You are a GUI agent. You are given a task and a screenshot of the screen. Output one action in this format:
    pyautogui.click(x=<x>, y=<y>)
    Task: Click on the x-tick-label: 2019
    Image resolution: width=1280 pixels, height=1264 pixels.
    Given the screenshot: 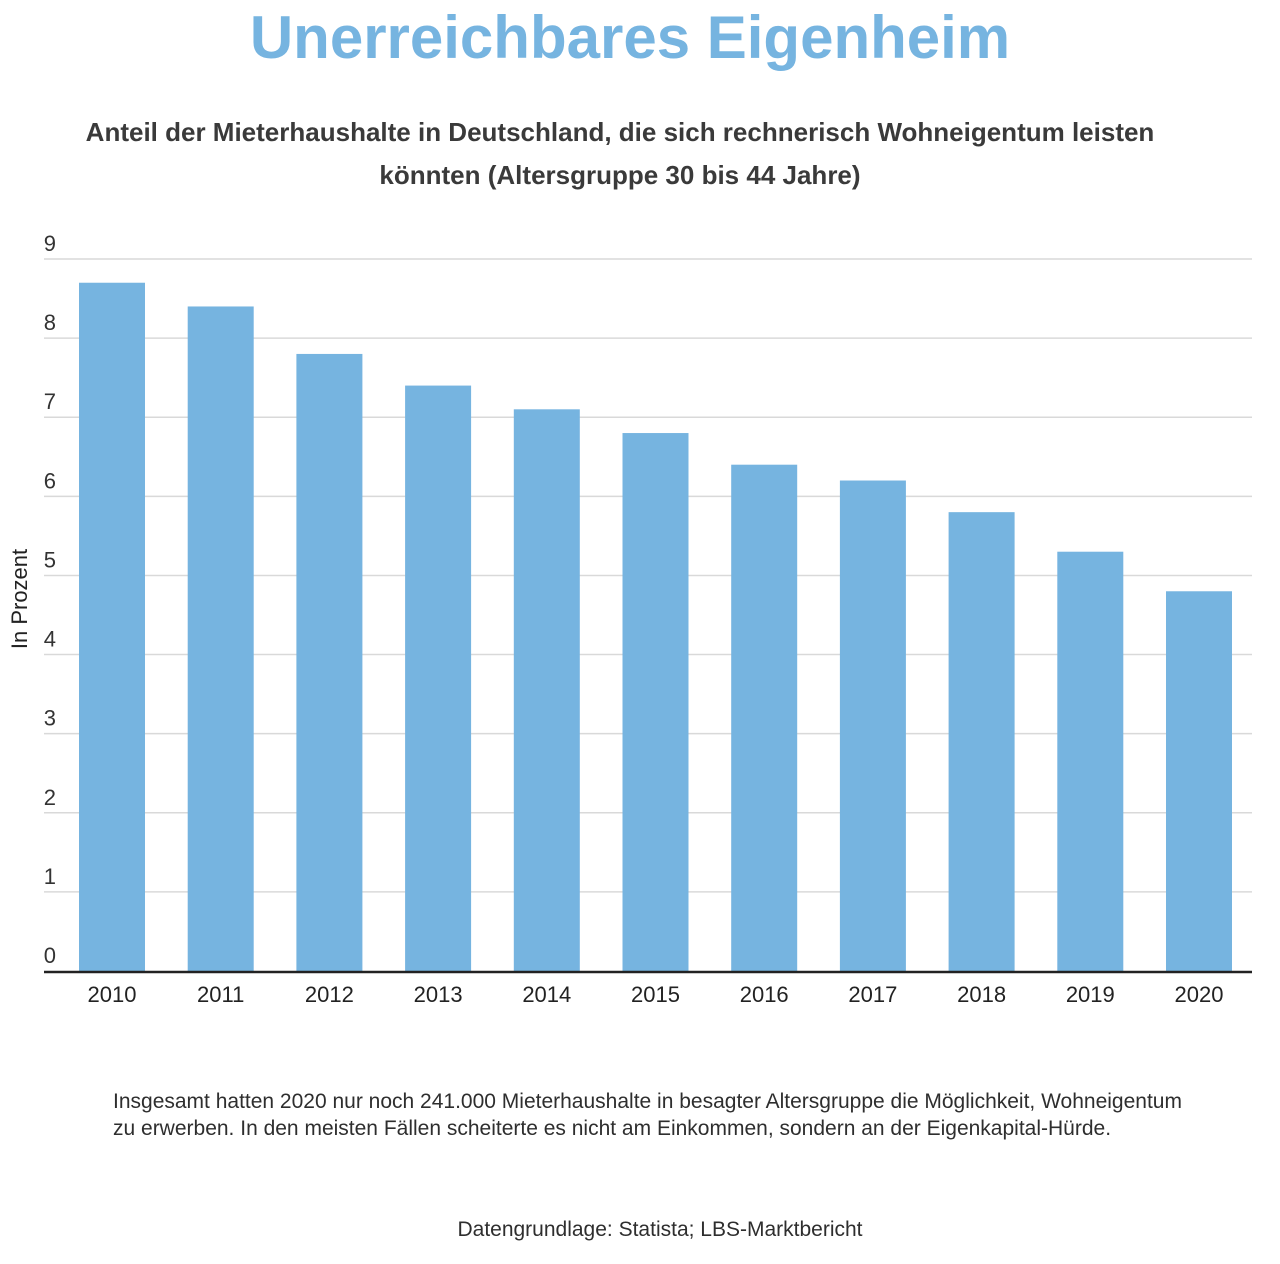 What is the action you would take?
    pyautogui.click(x=1090, y=994)
    